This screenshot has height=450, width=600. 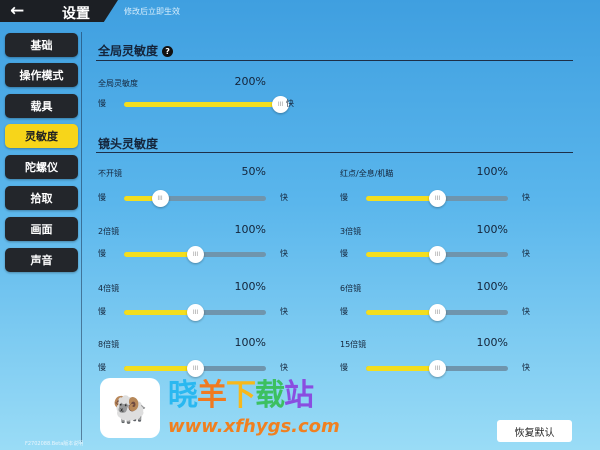 I want to click on sidebar-item: 灵敏度, so click(x=41, y=136).